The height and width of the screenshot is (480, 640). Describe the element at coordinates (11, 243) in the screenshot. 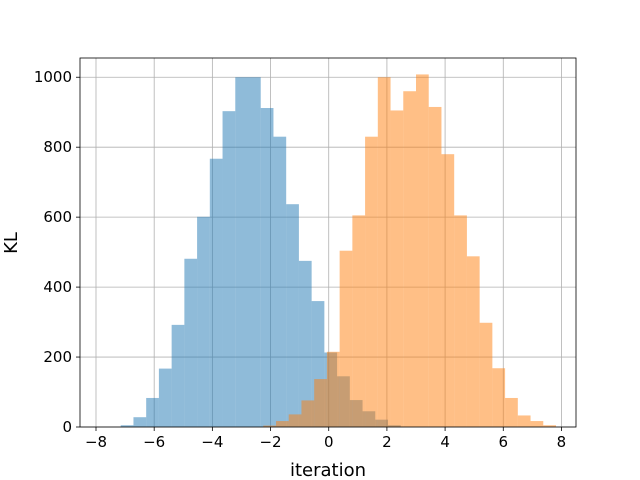

I see `y-axis-title: KL` at that location.